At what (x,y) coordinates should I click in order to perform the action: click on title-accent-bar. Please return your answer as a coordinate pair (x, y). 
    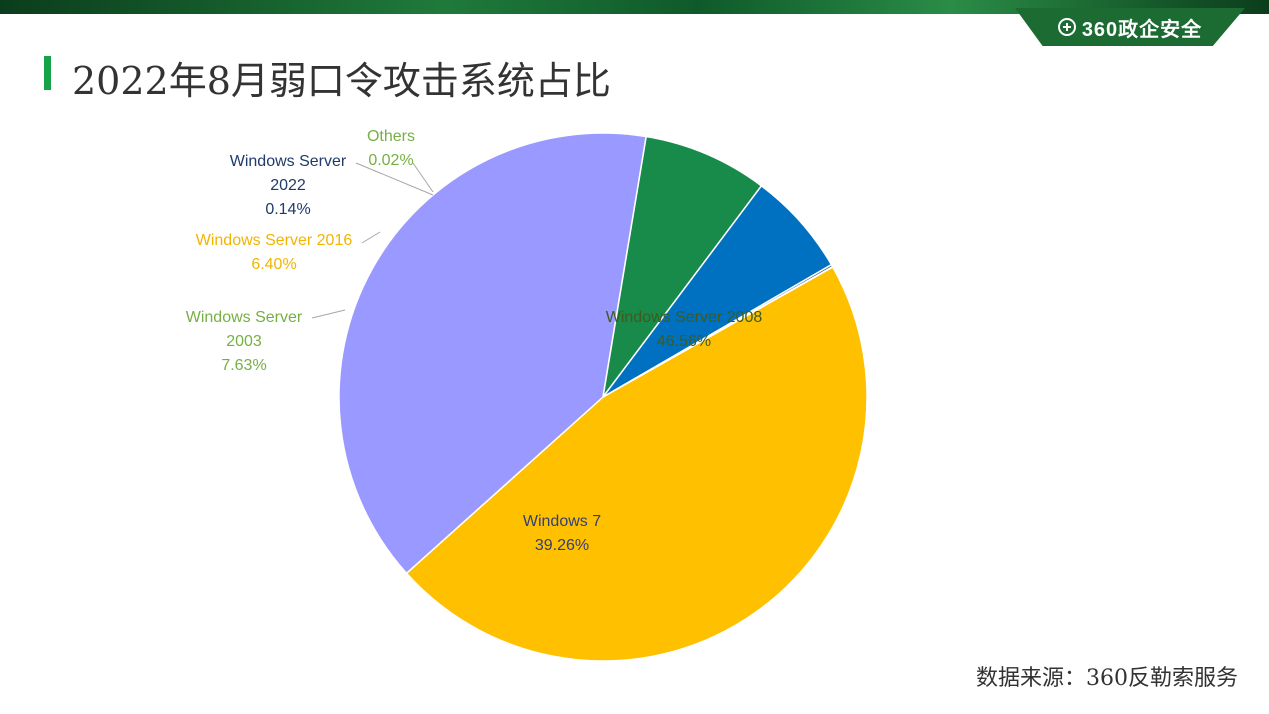
    Looking at the image, I should click on (47, 73).